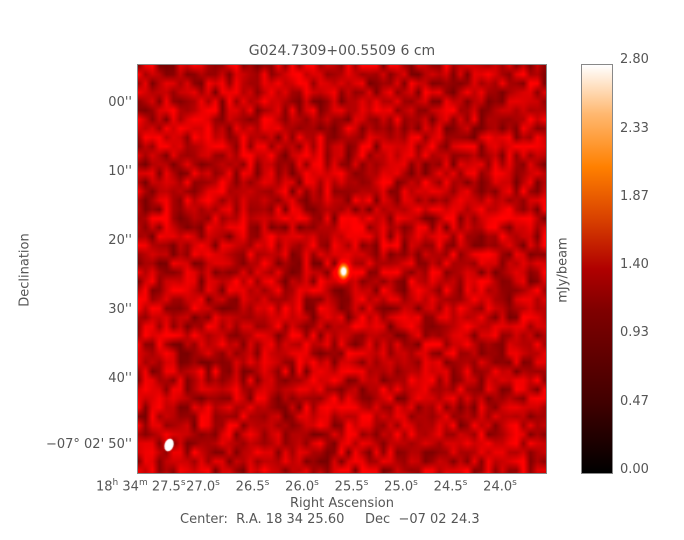 The height and width of the screenshot is (540, 684). I want to click on x-tick-label: 26.0s, so click(302, 486).